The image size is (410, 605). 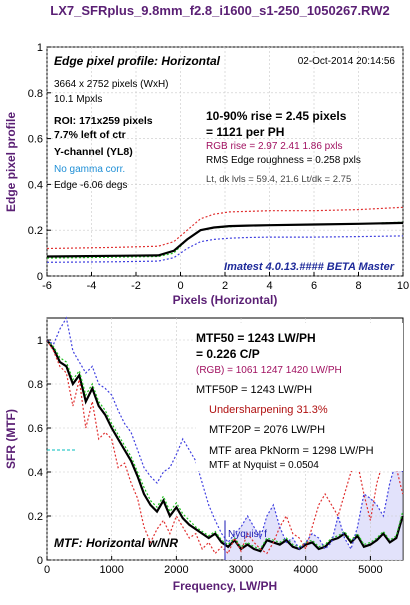 I want to click on edge-x-axis-label: Pixels (Horizontal), so click(x=225, y=300).